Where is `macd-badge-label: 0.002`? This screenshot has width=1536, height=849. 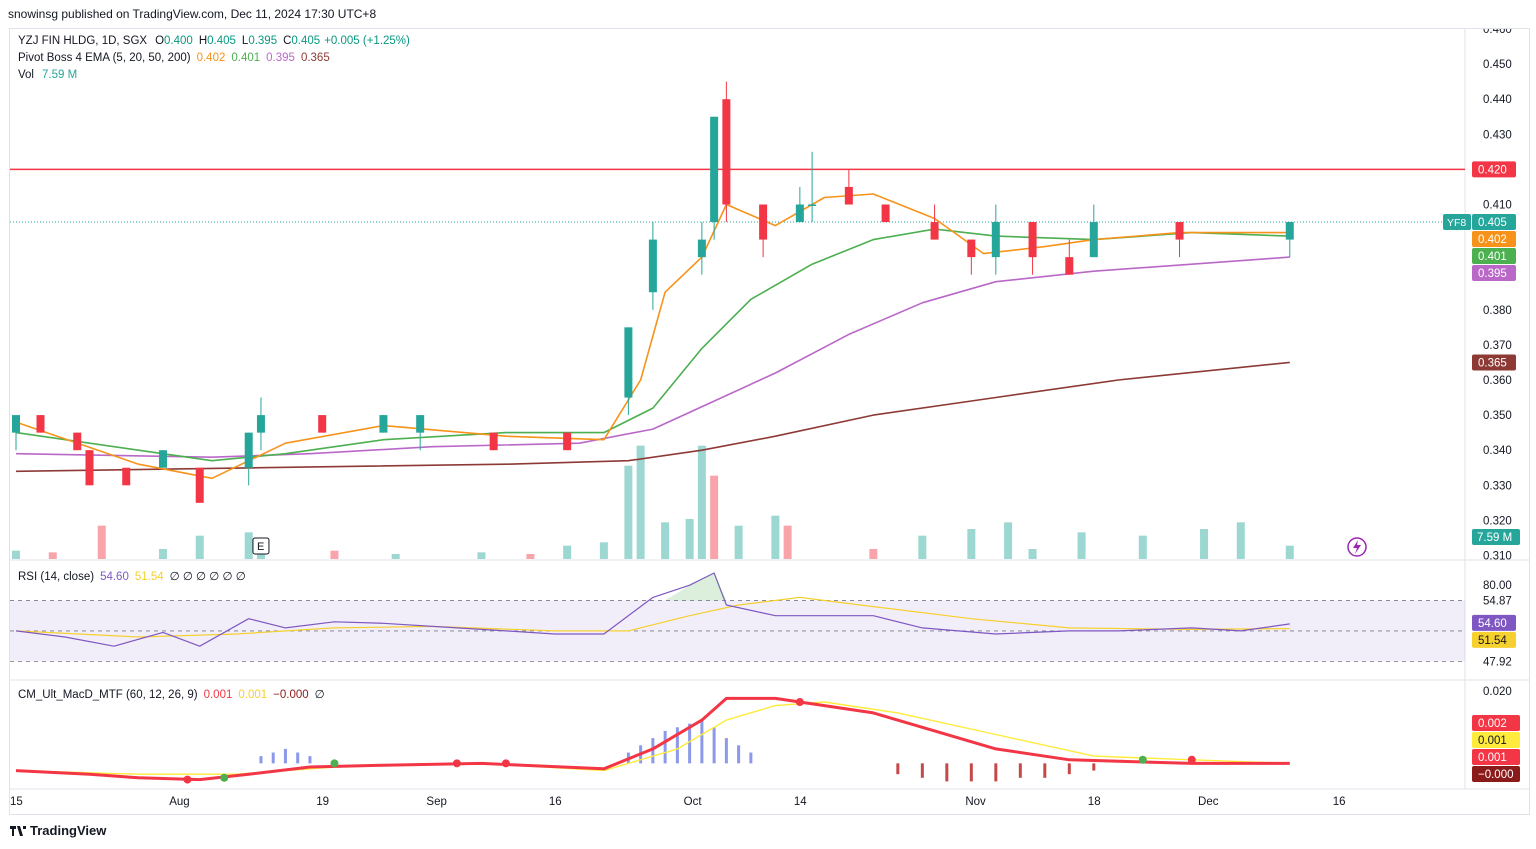
macd-badge-label: 0.002 is located at coordinates (1492, 724).